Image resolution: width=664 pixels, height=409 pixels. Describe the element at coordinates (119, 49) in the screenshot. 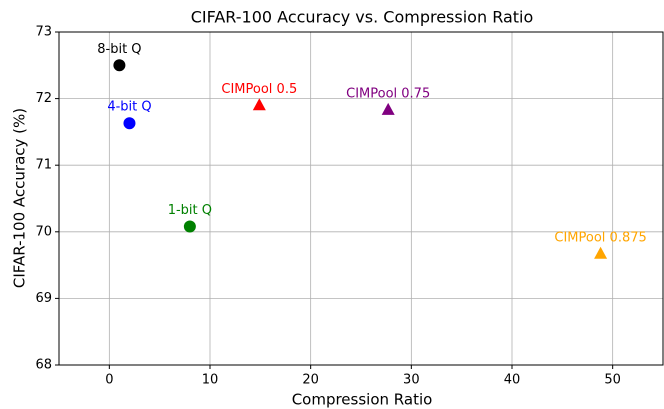

I see `point-label: 8-bit Q` at that location.